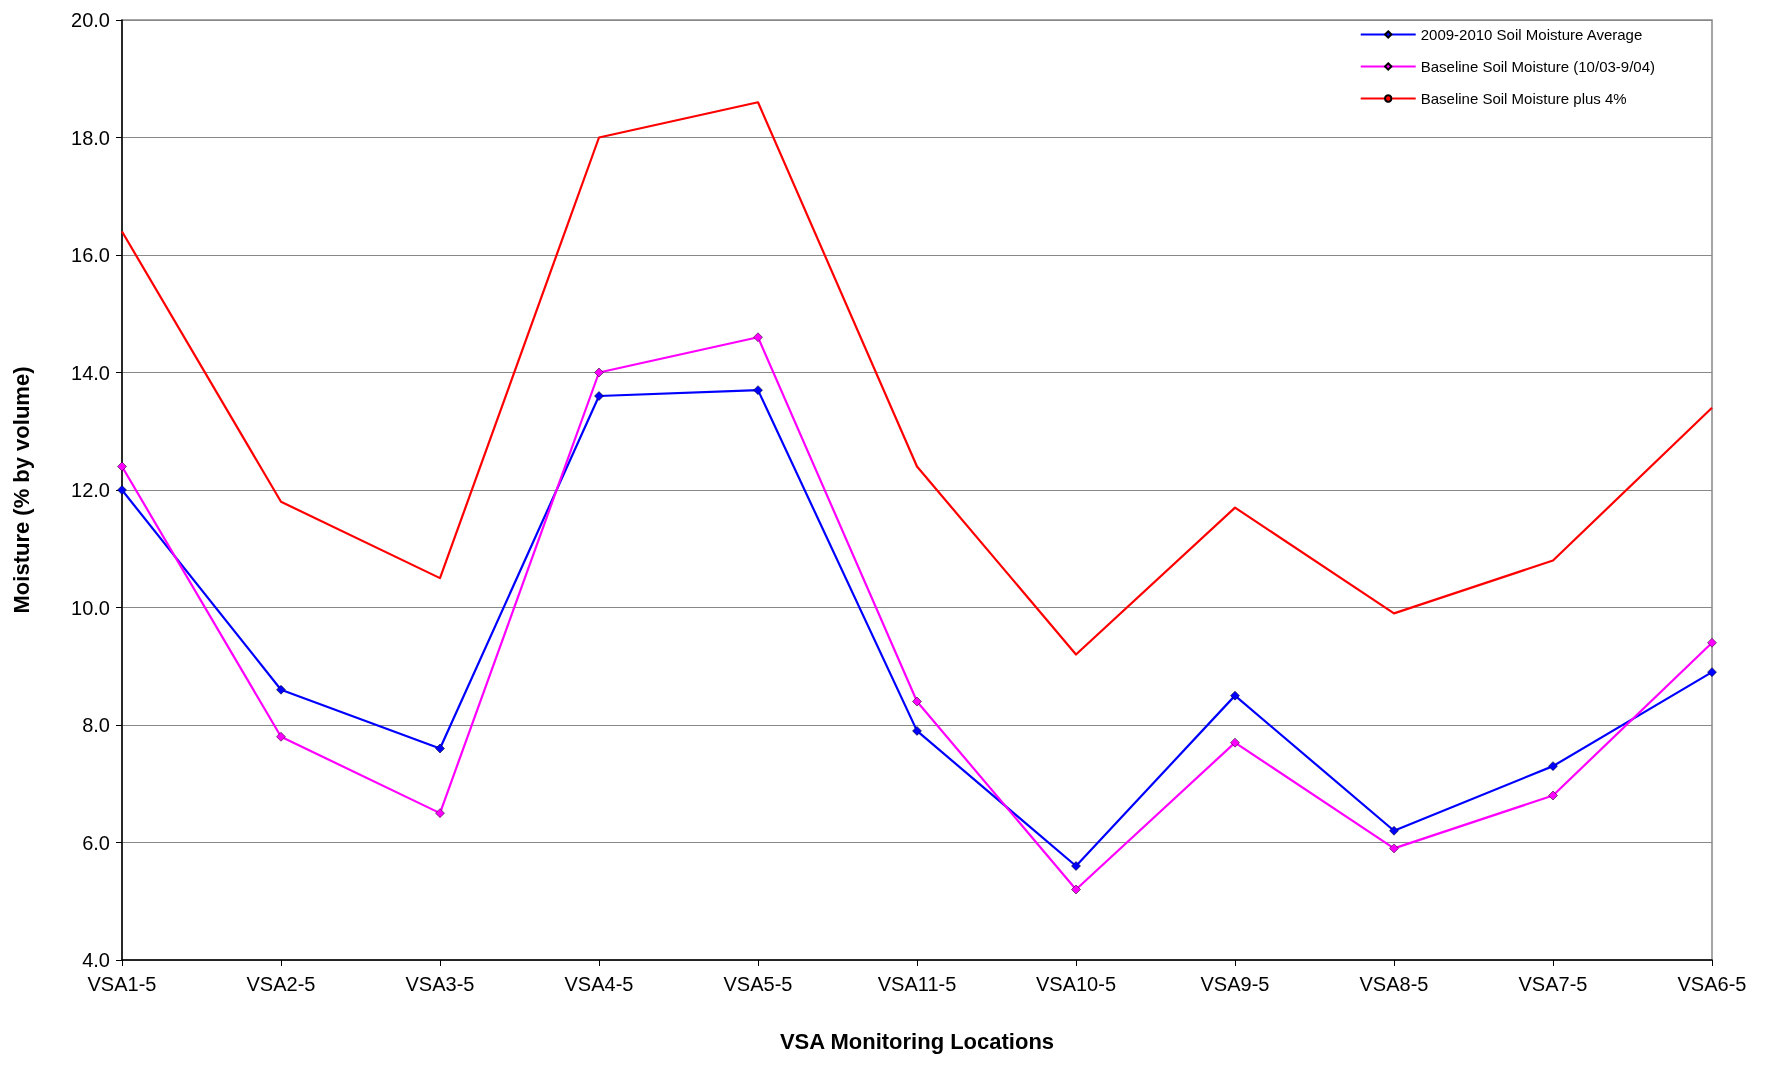  Describe the element at coordinates (1531, 34) in the screenshot. I see `legend-label: 2009-2010 Soil Moisture Average` at that location.